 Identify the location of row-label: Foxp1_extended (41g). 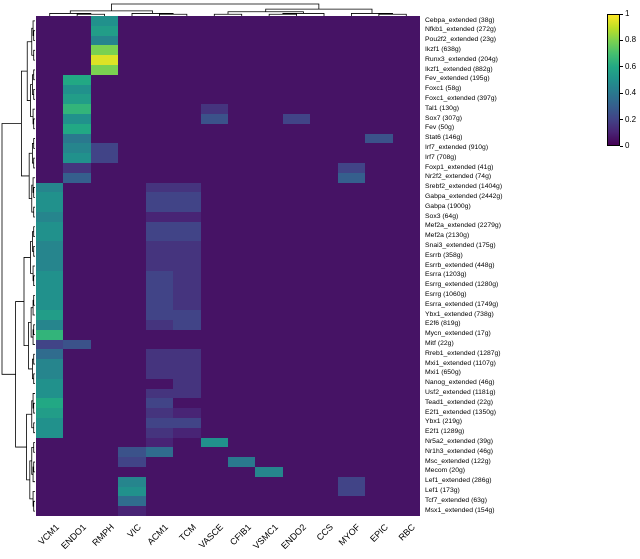
(459, 167).